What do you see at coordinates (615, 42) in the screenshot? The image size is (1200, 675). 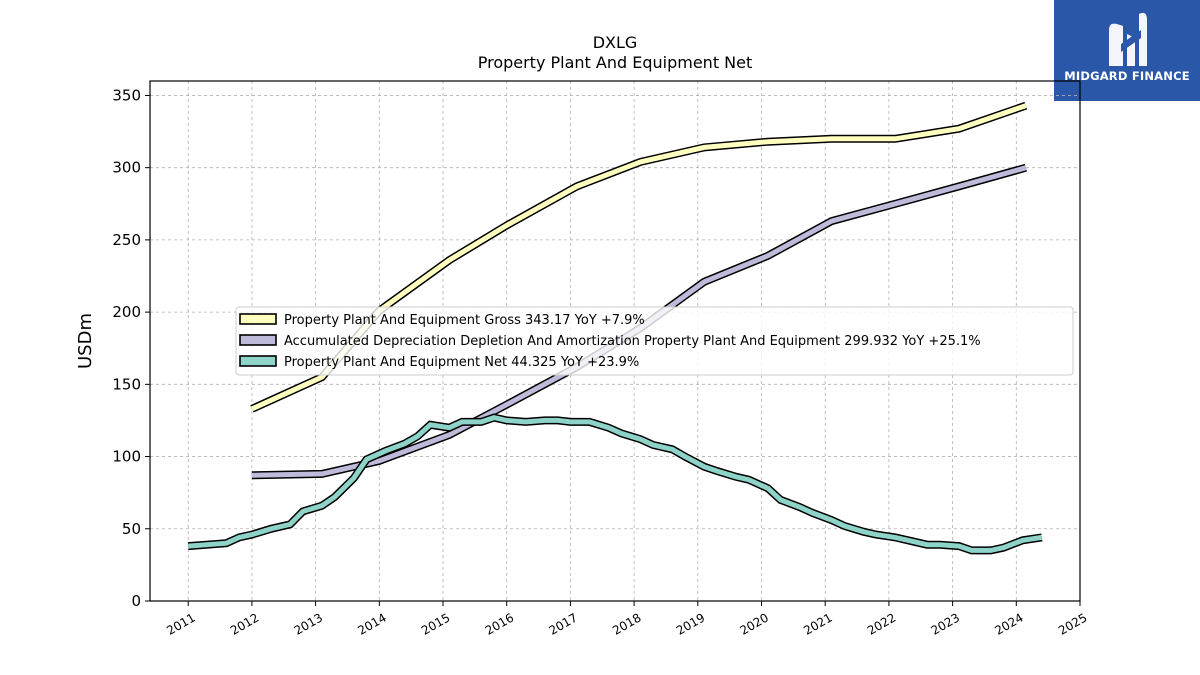 I see `chart-title: DXLG` at bounding box center [615, 42].